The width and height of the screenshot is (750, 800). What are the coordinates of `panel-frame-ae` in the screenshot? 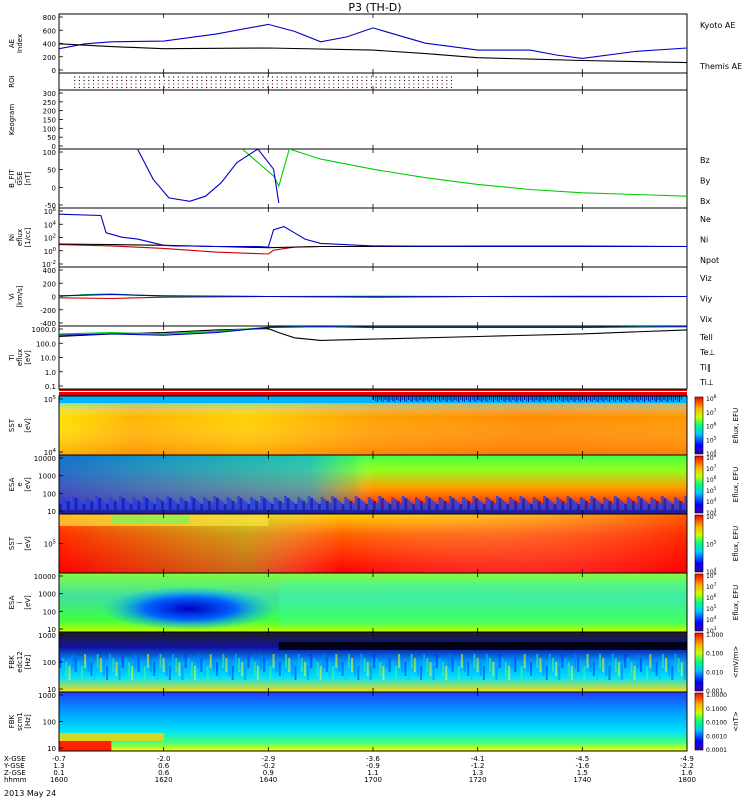 It's located at (373, 43).